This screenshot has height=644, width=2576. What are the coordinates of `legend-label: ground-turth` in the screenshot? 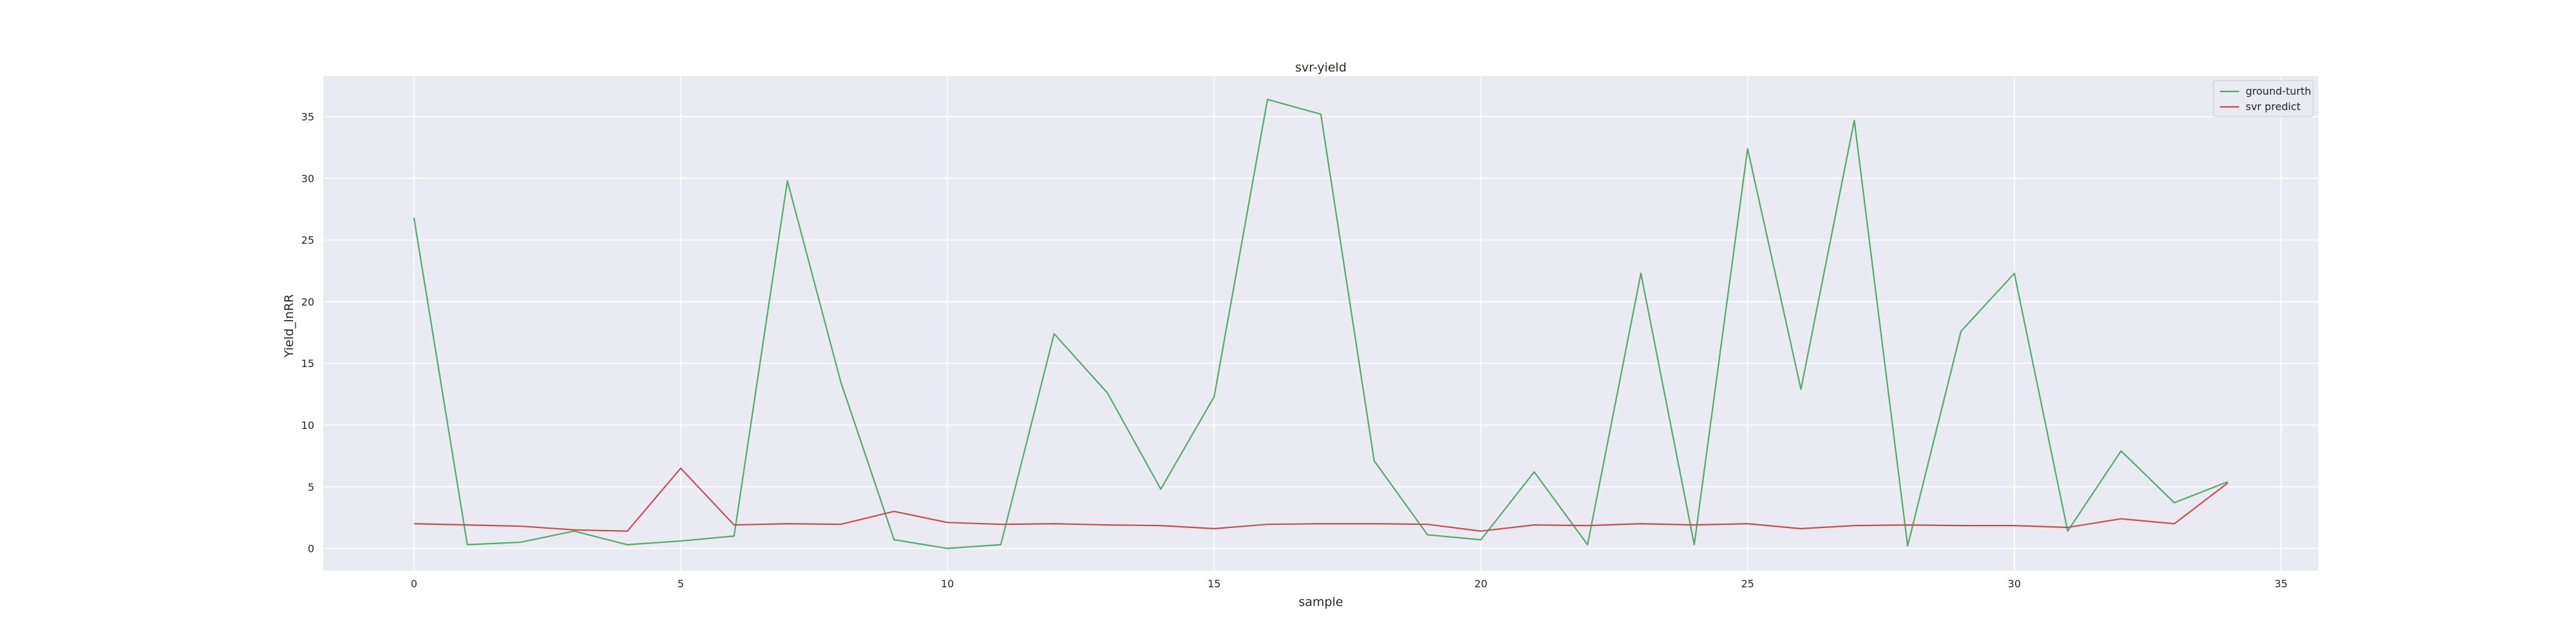 It's located at (2278, 91).